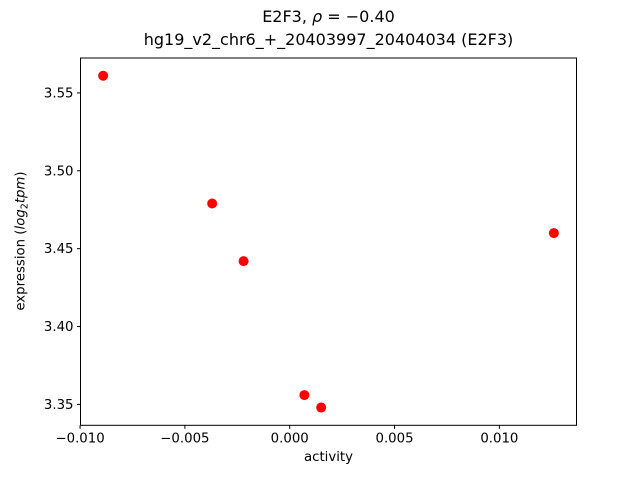  I want to click on x-axis-label: activity, so click(328, 457).